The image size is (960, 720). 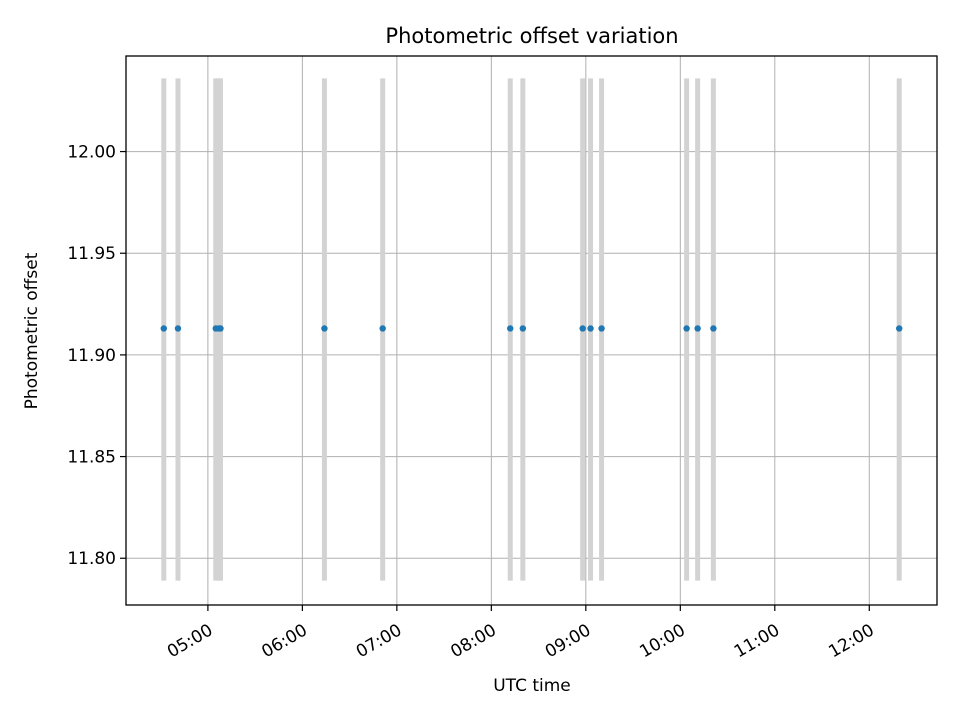 What do you see at coordinates (32, 330) in the screenshot?
I see `y-axis-title: Photometric offset` at bounding box center [32, 330].